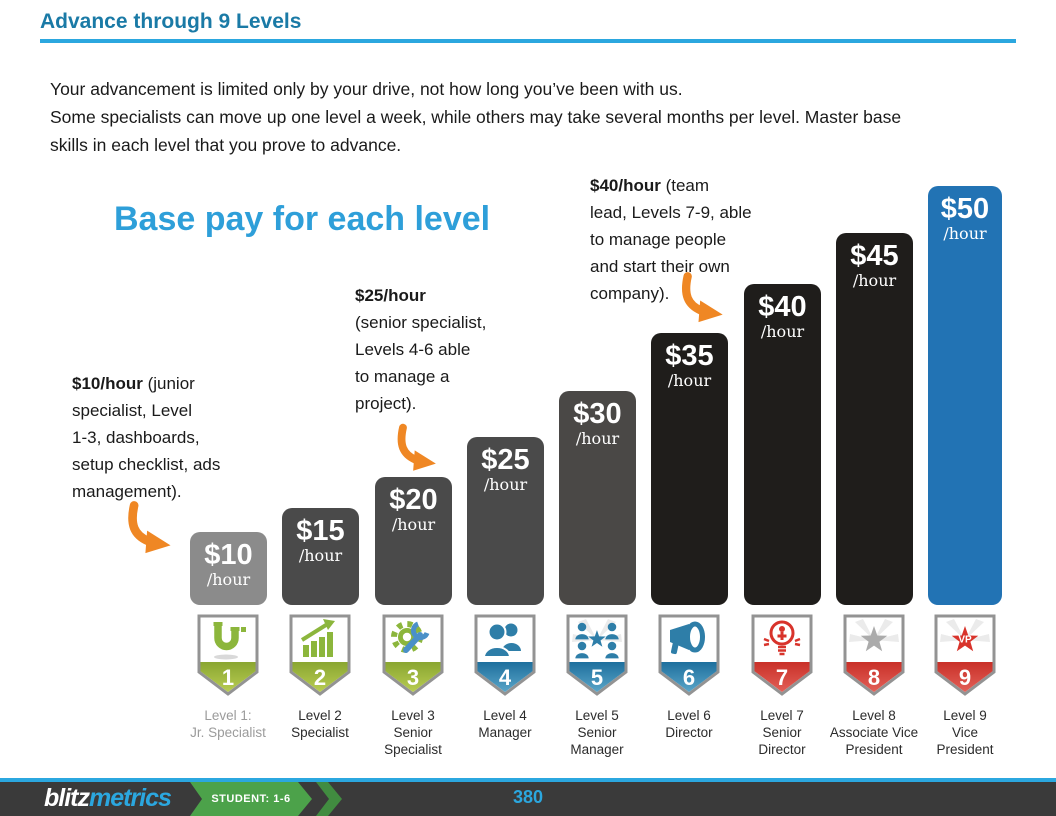 This screenshot has width=1056, height=816. I want to click on bar-price: $15, so click(320, 531).